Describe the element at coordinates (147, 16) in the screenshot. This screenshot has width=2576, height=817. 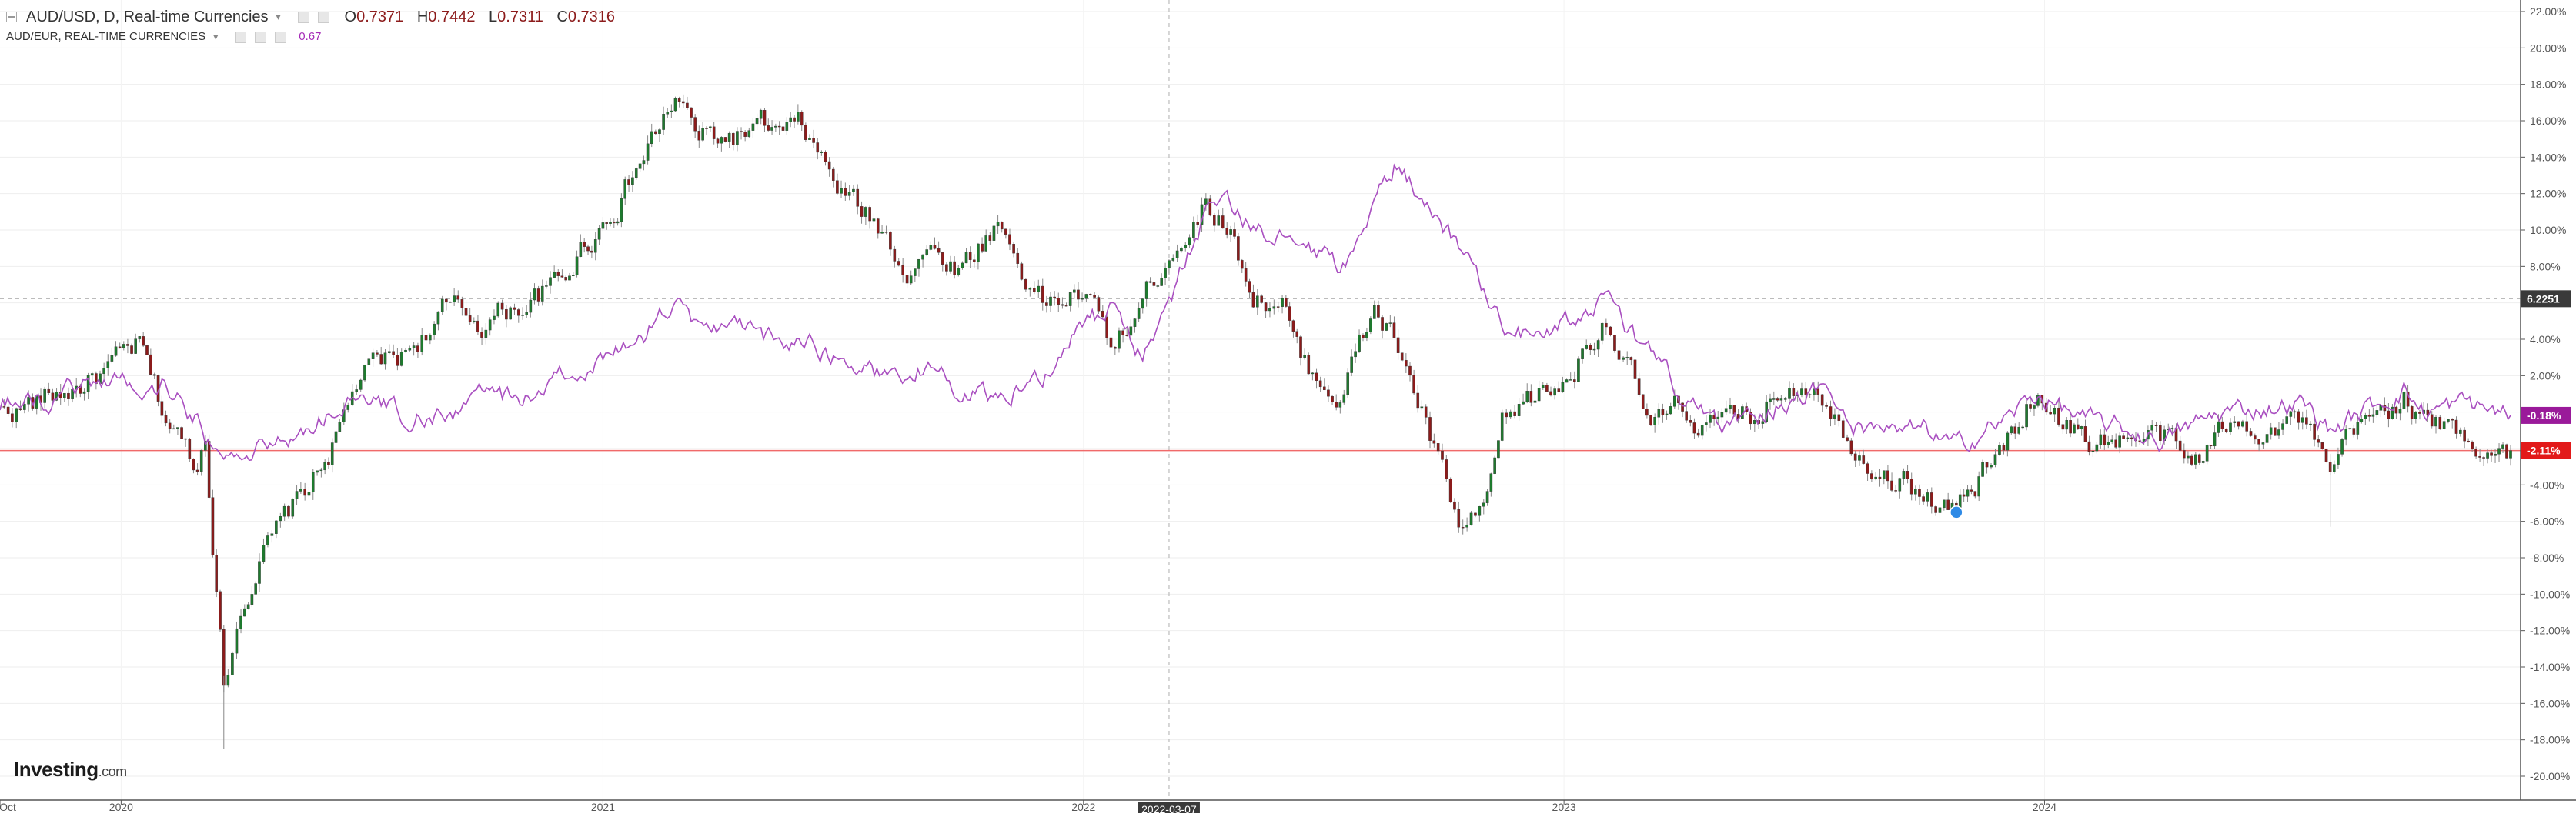
I see `legend-symbol: AUD/USD, D, Real-time Currencies` at that location.